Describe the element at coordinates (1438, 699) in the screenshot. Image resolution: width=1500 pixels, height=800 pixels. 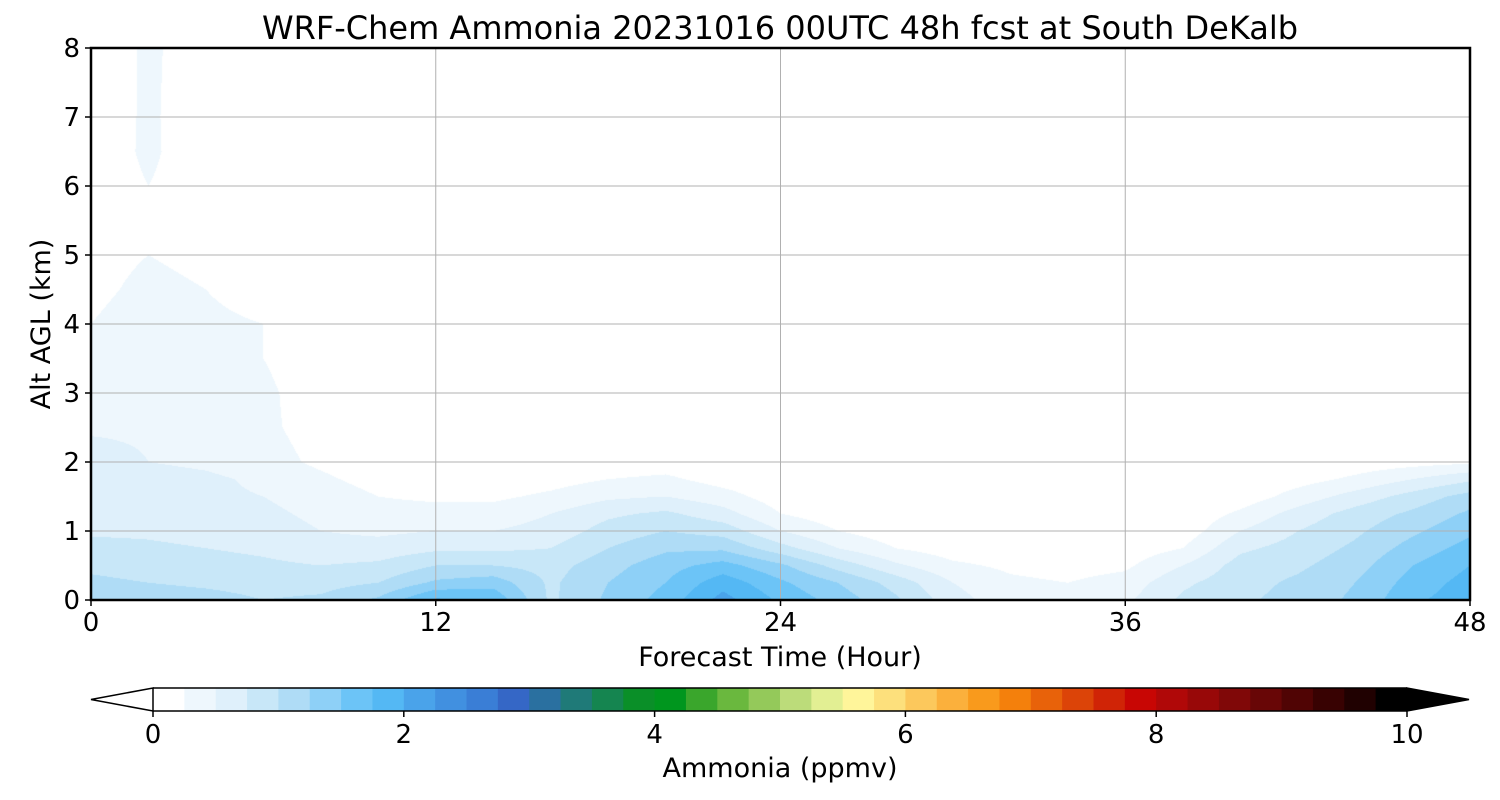
I see `colorbar-extend-max` at that location.